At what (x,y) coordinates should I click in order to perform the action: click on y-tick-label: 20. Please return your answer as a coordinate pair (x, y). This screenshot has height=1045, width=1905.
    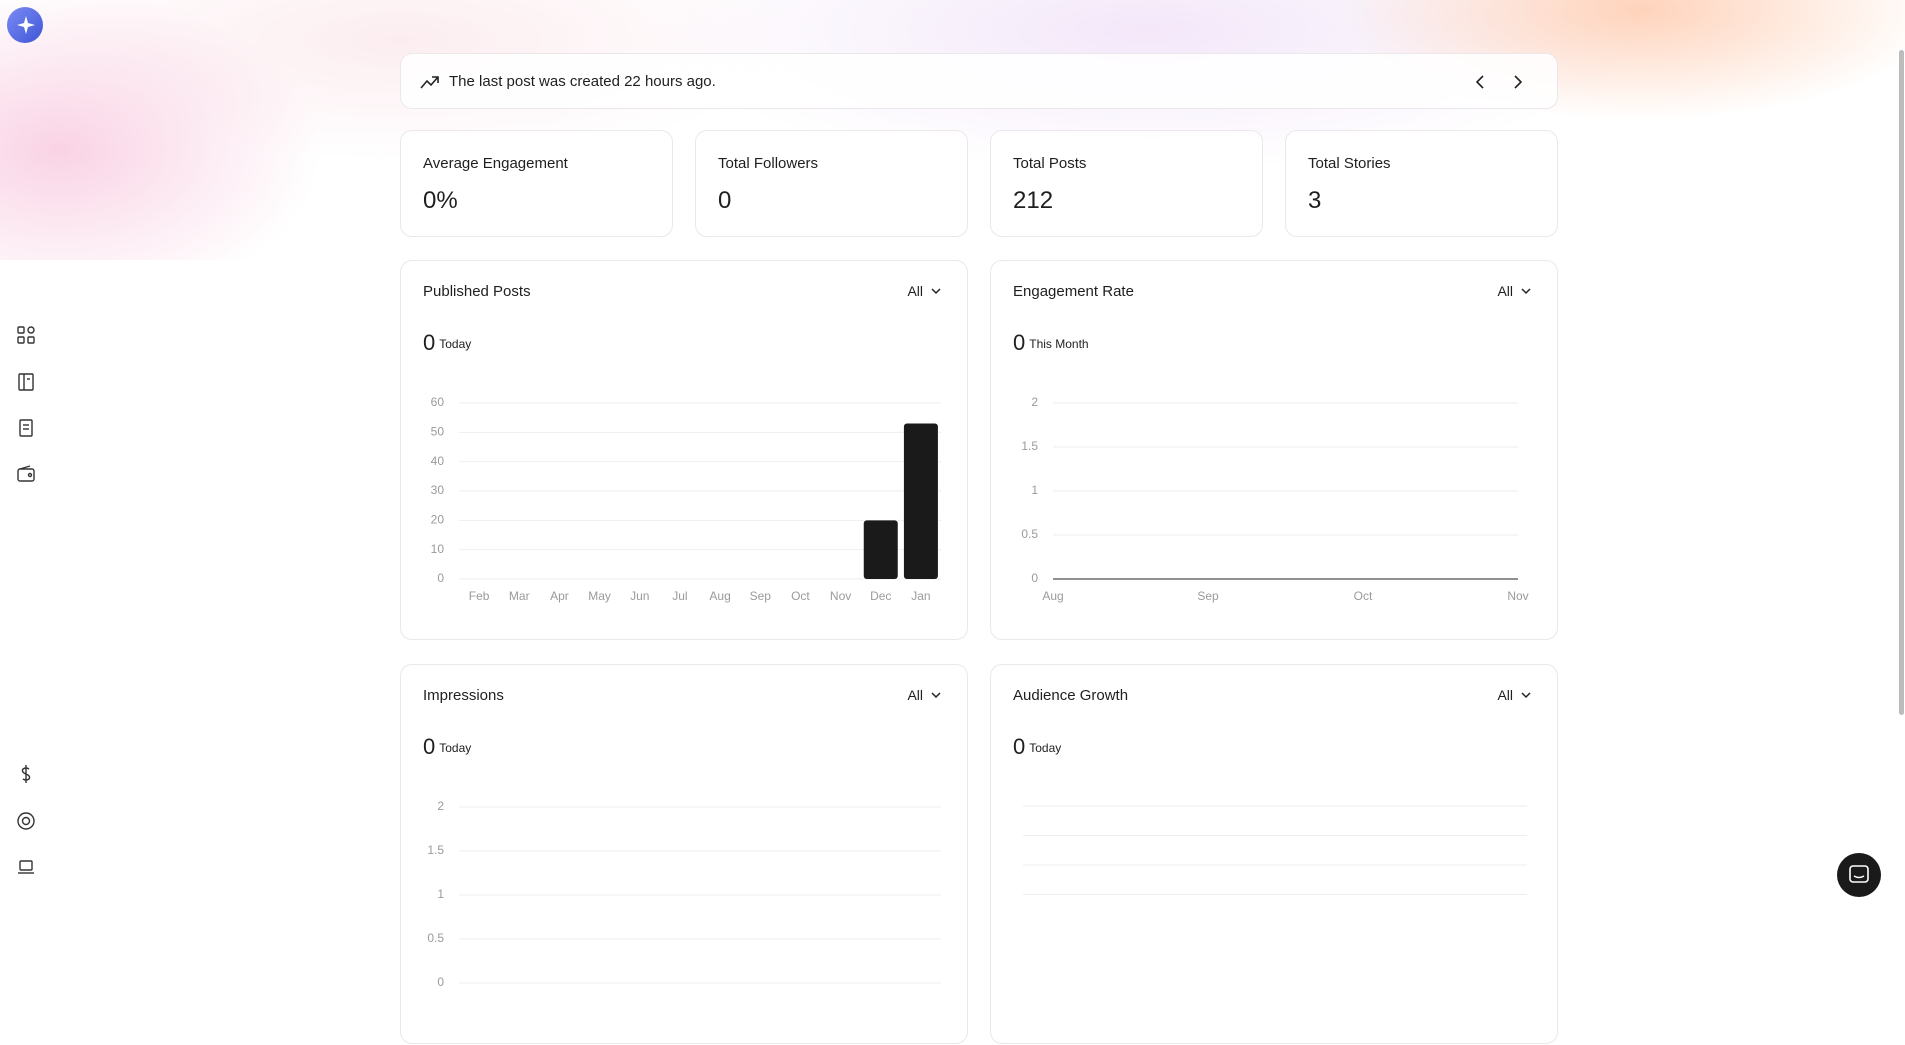
    Looking at the image, I should click on (438, 520).